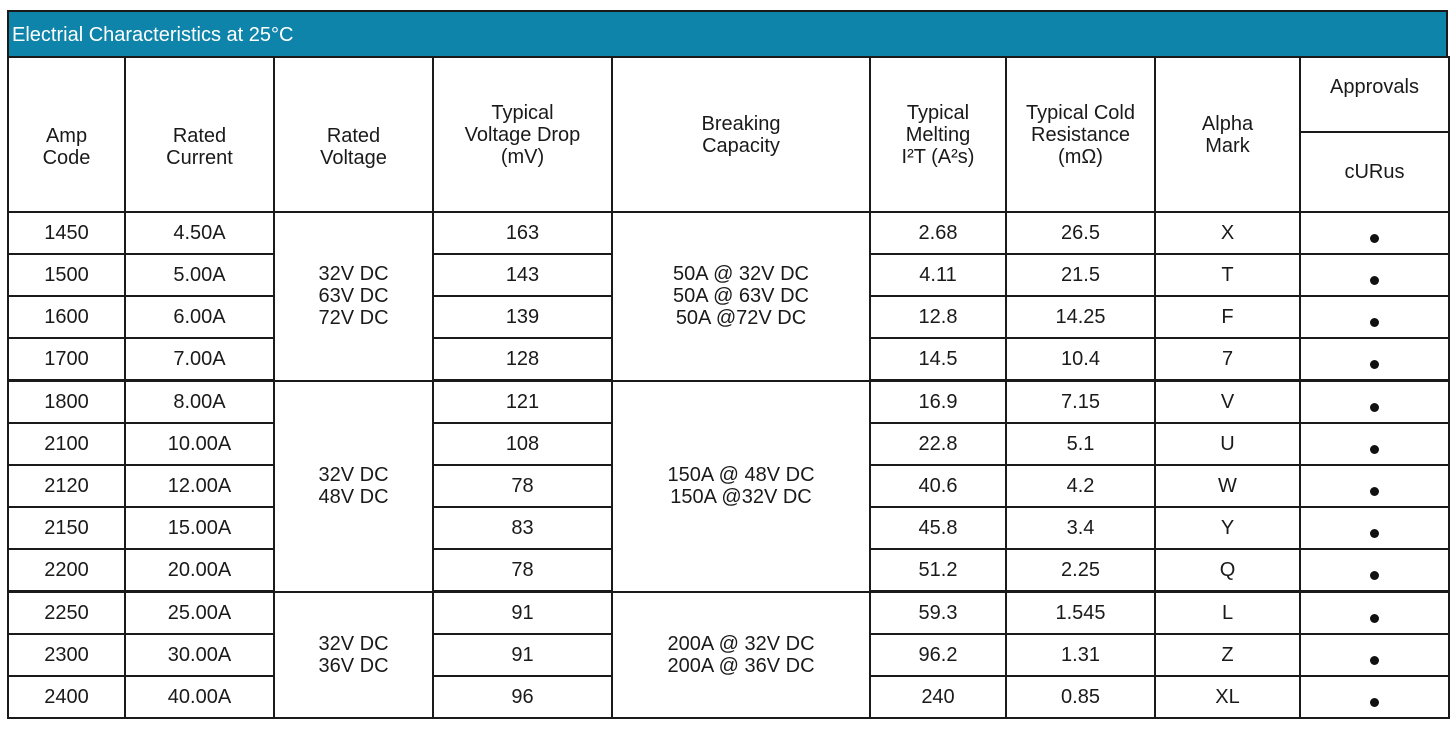 The image size is (1455, 746). What do you see at coordinates (199, 444) in the screenshot?
I see `cell-rated-current: 10.00A` at bounding box center [199, 444].